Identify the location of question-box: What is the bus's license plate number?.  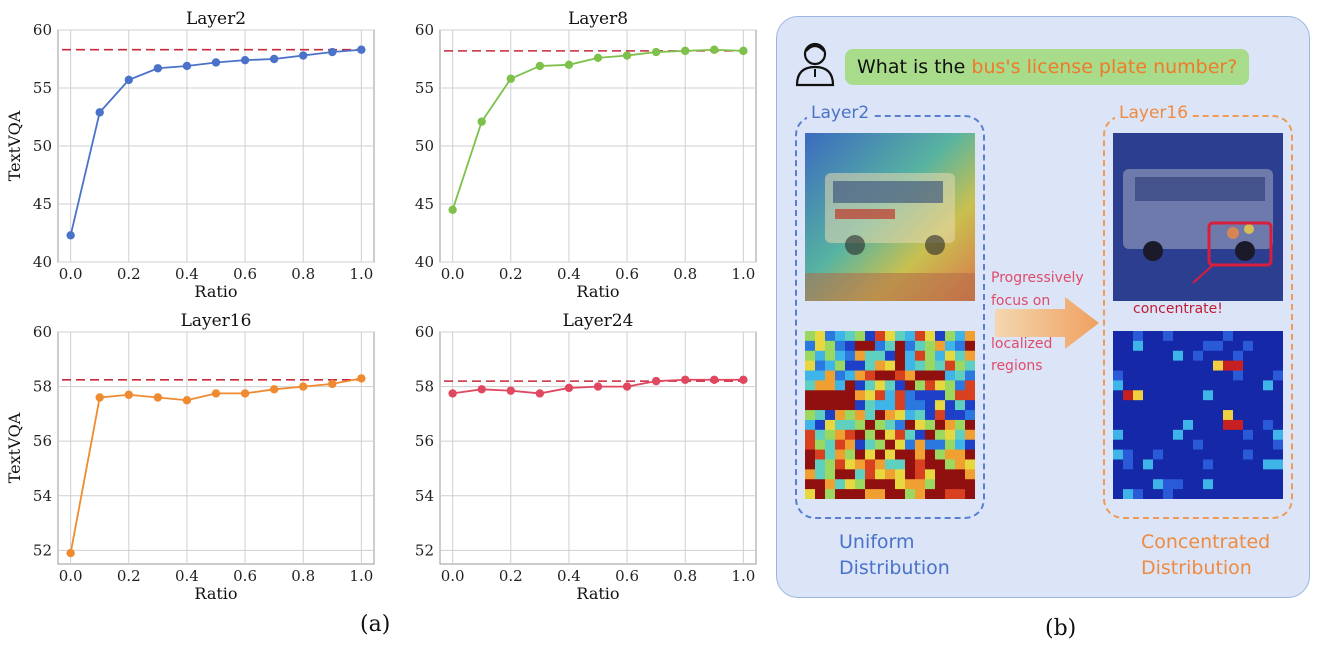
(1047, 67).